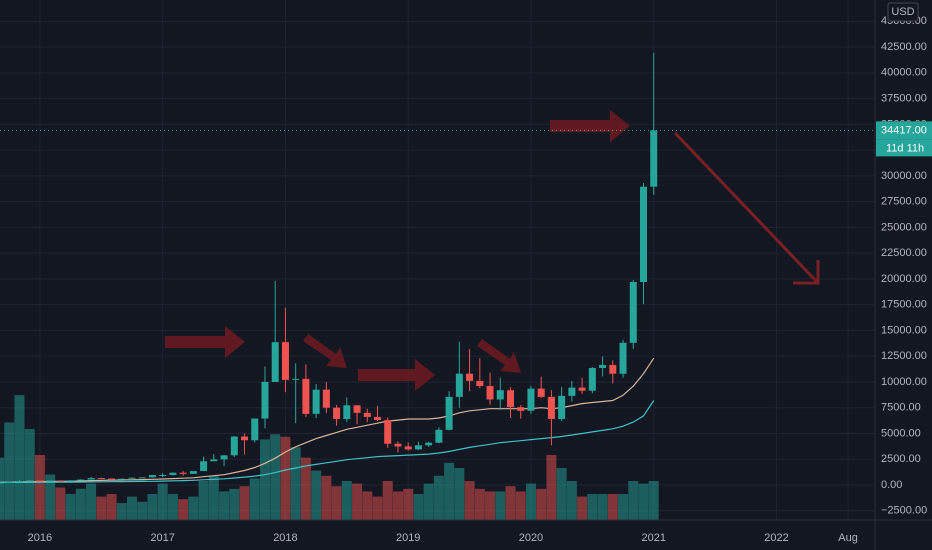 The image size is (932, 550). What do you see at coordinates (904, 305) in the screenshot?
I see `y-tick-label: 17500.00` at bounding box center [904, 305].